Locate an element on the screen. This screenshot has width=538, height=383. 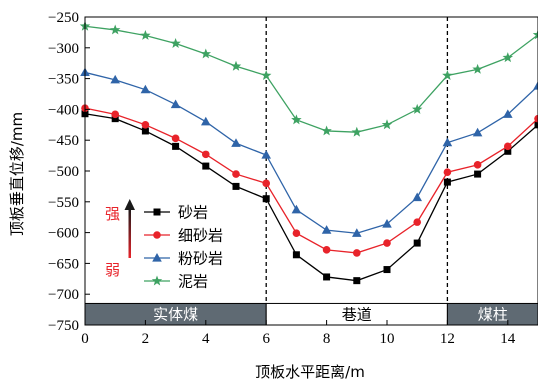
x-tick-label: 2 is located at coordinates (146, 339).